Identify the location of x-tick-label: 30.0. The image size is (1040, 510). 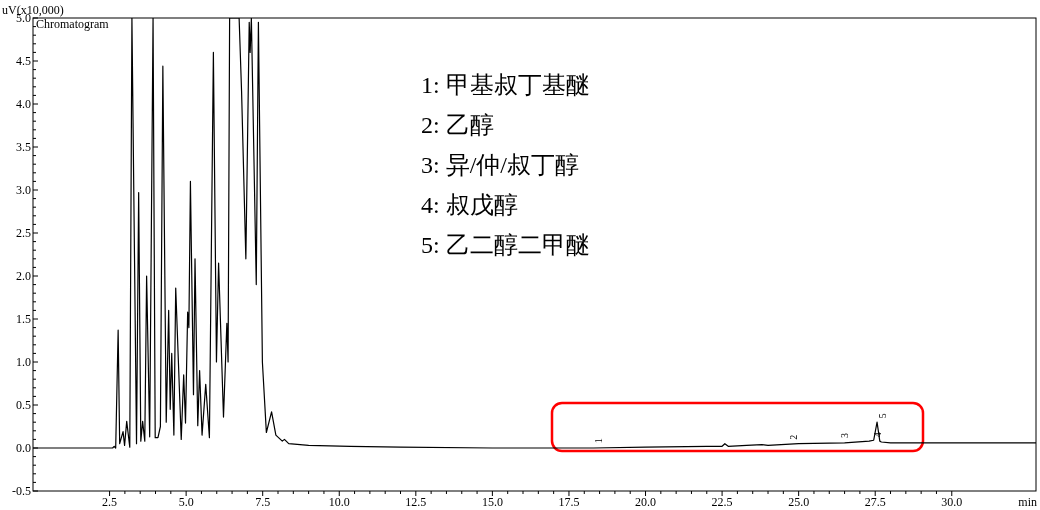
(952, 502).